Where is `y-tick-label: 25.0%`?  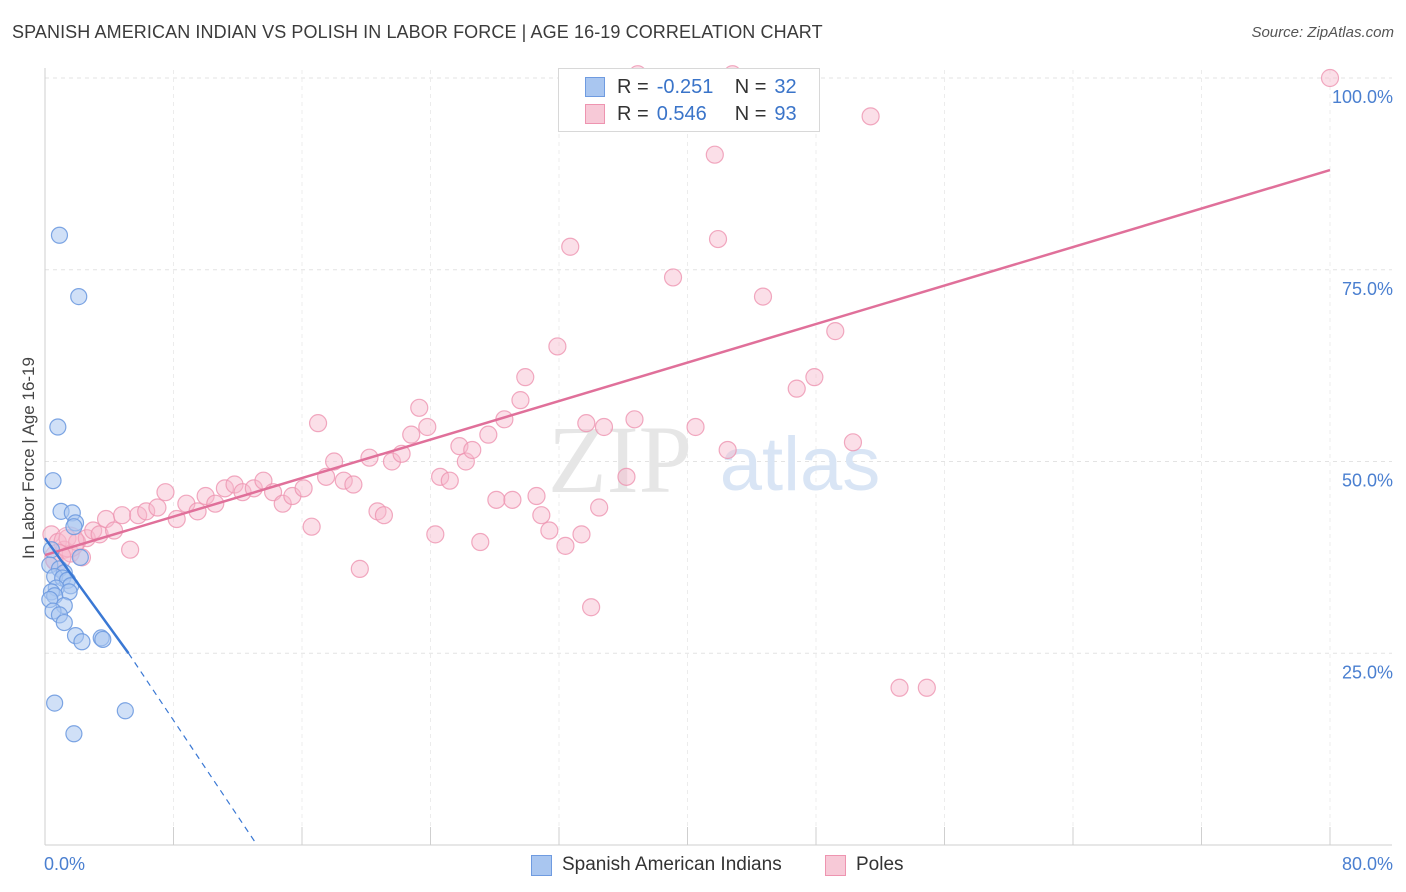
y-tick-label: 25.0% is located at coordinates (1367, 672).